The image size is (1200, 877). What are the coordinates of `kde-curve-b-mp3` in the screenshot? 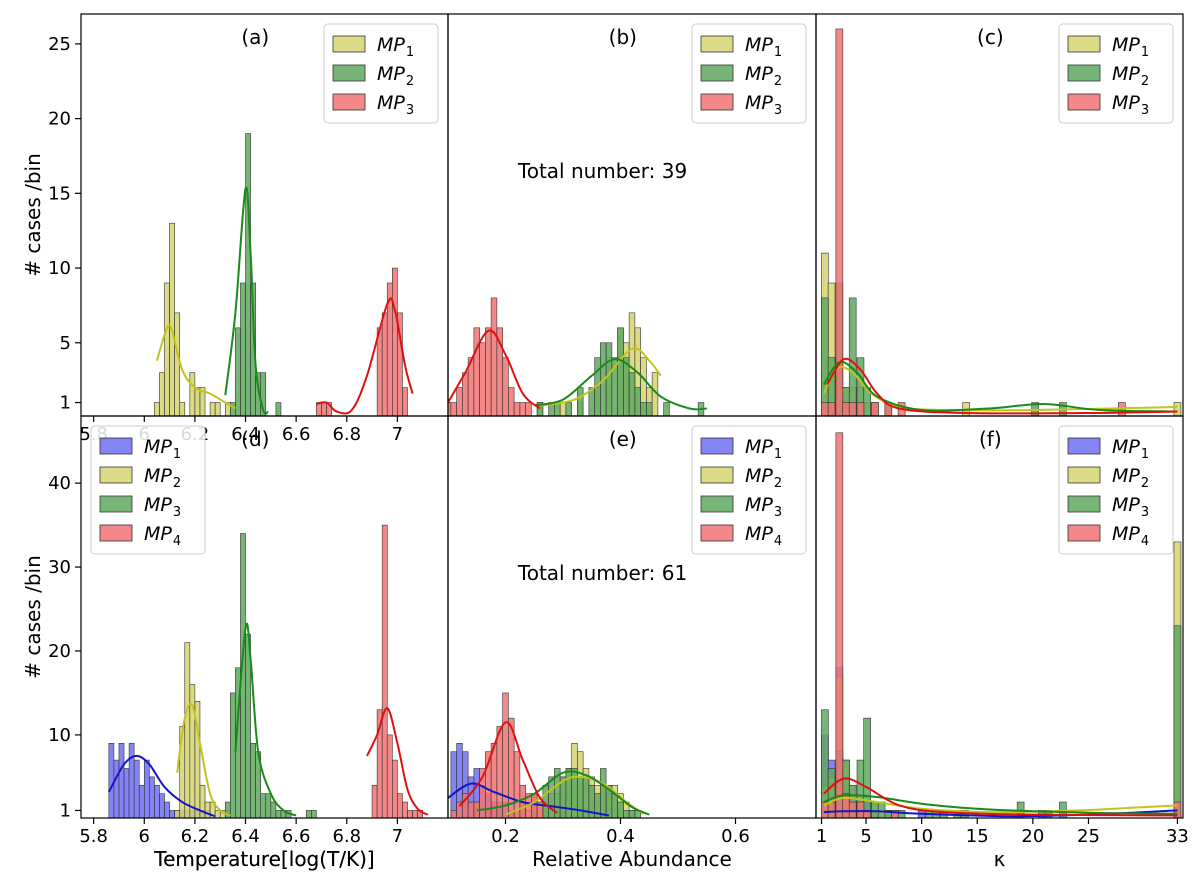 It's located at (494, 369).